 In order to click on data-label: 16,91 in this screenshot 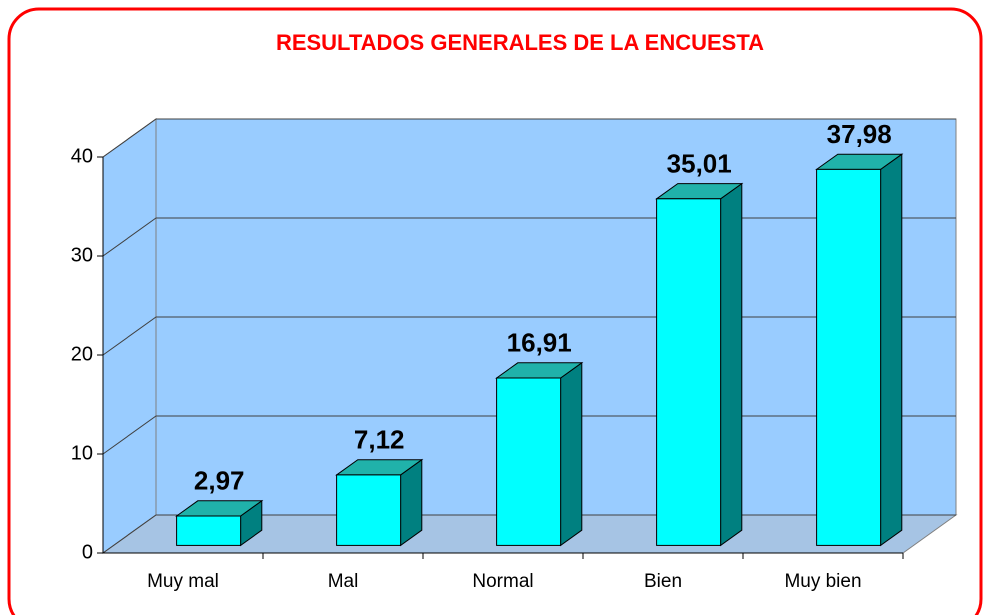, I will do `click(539, 343)`.